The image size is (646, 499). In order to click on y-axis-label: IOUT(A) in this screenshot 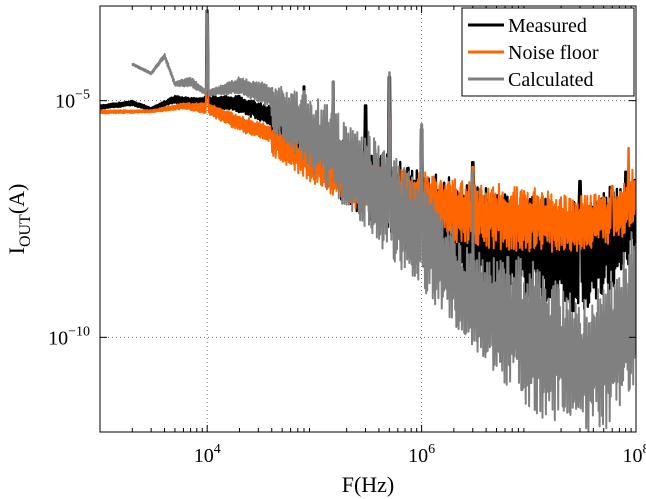, I will do `click(19, 219)`.